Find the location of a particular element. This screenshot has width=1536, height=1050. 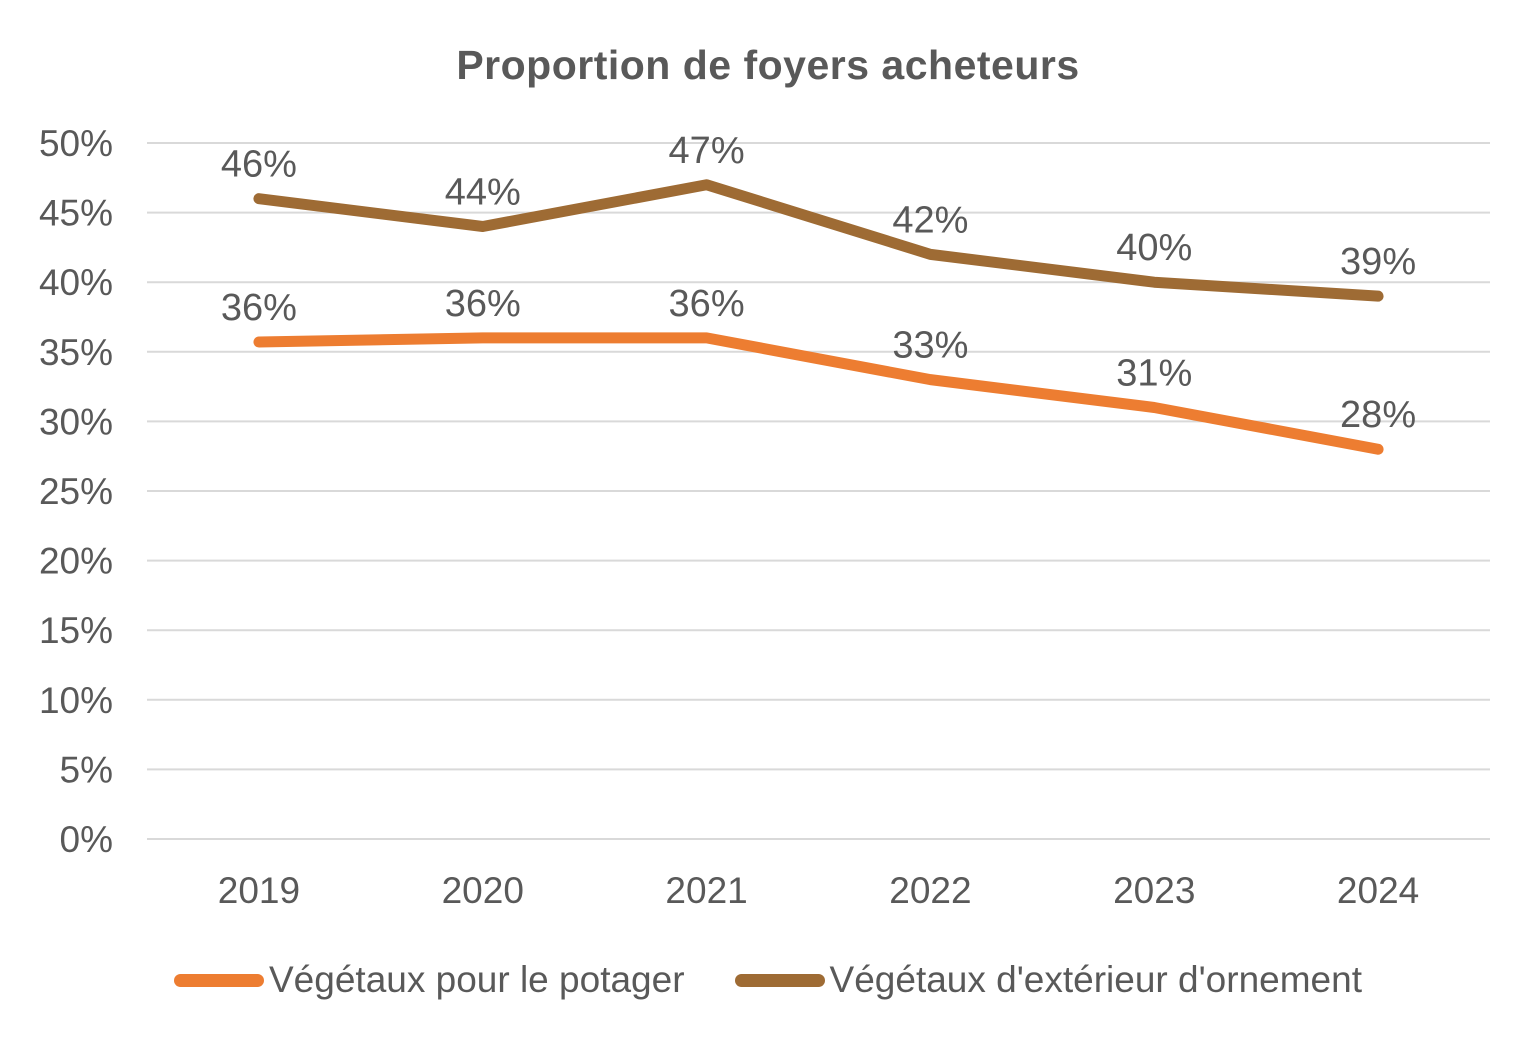

x-axis-tick-label: 2023 is located at coordinates (1154, 890).